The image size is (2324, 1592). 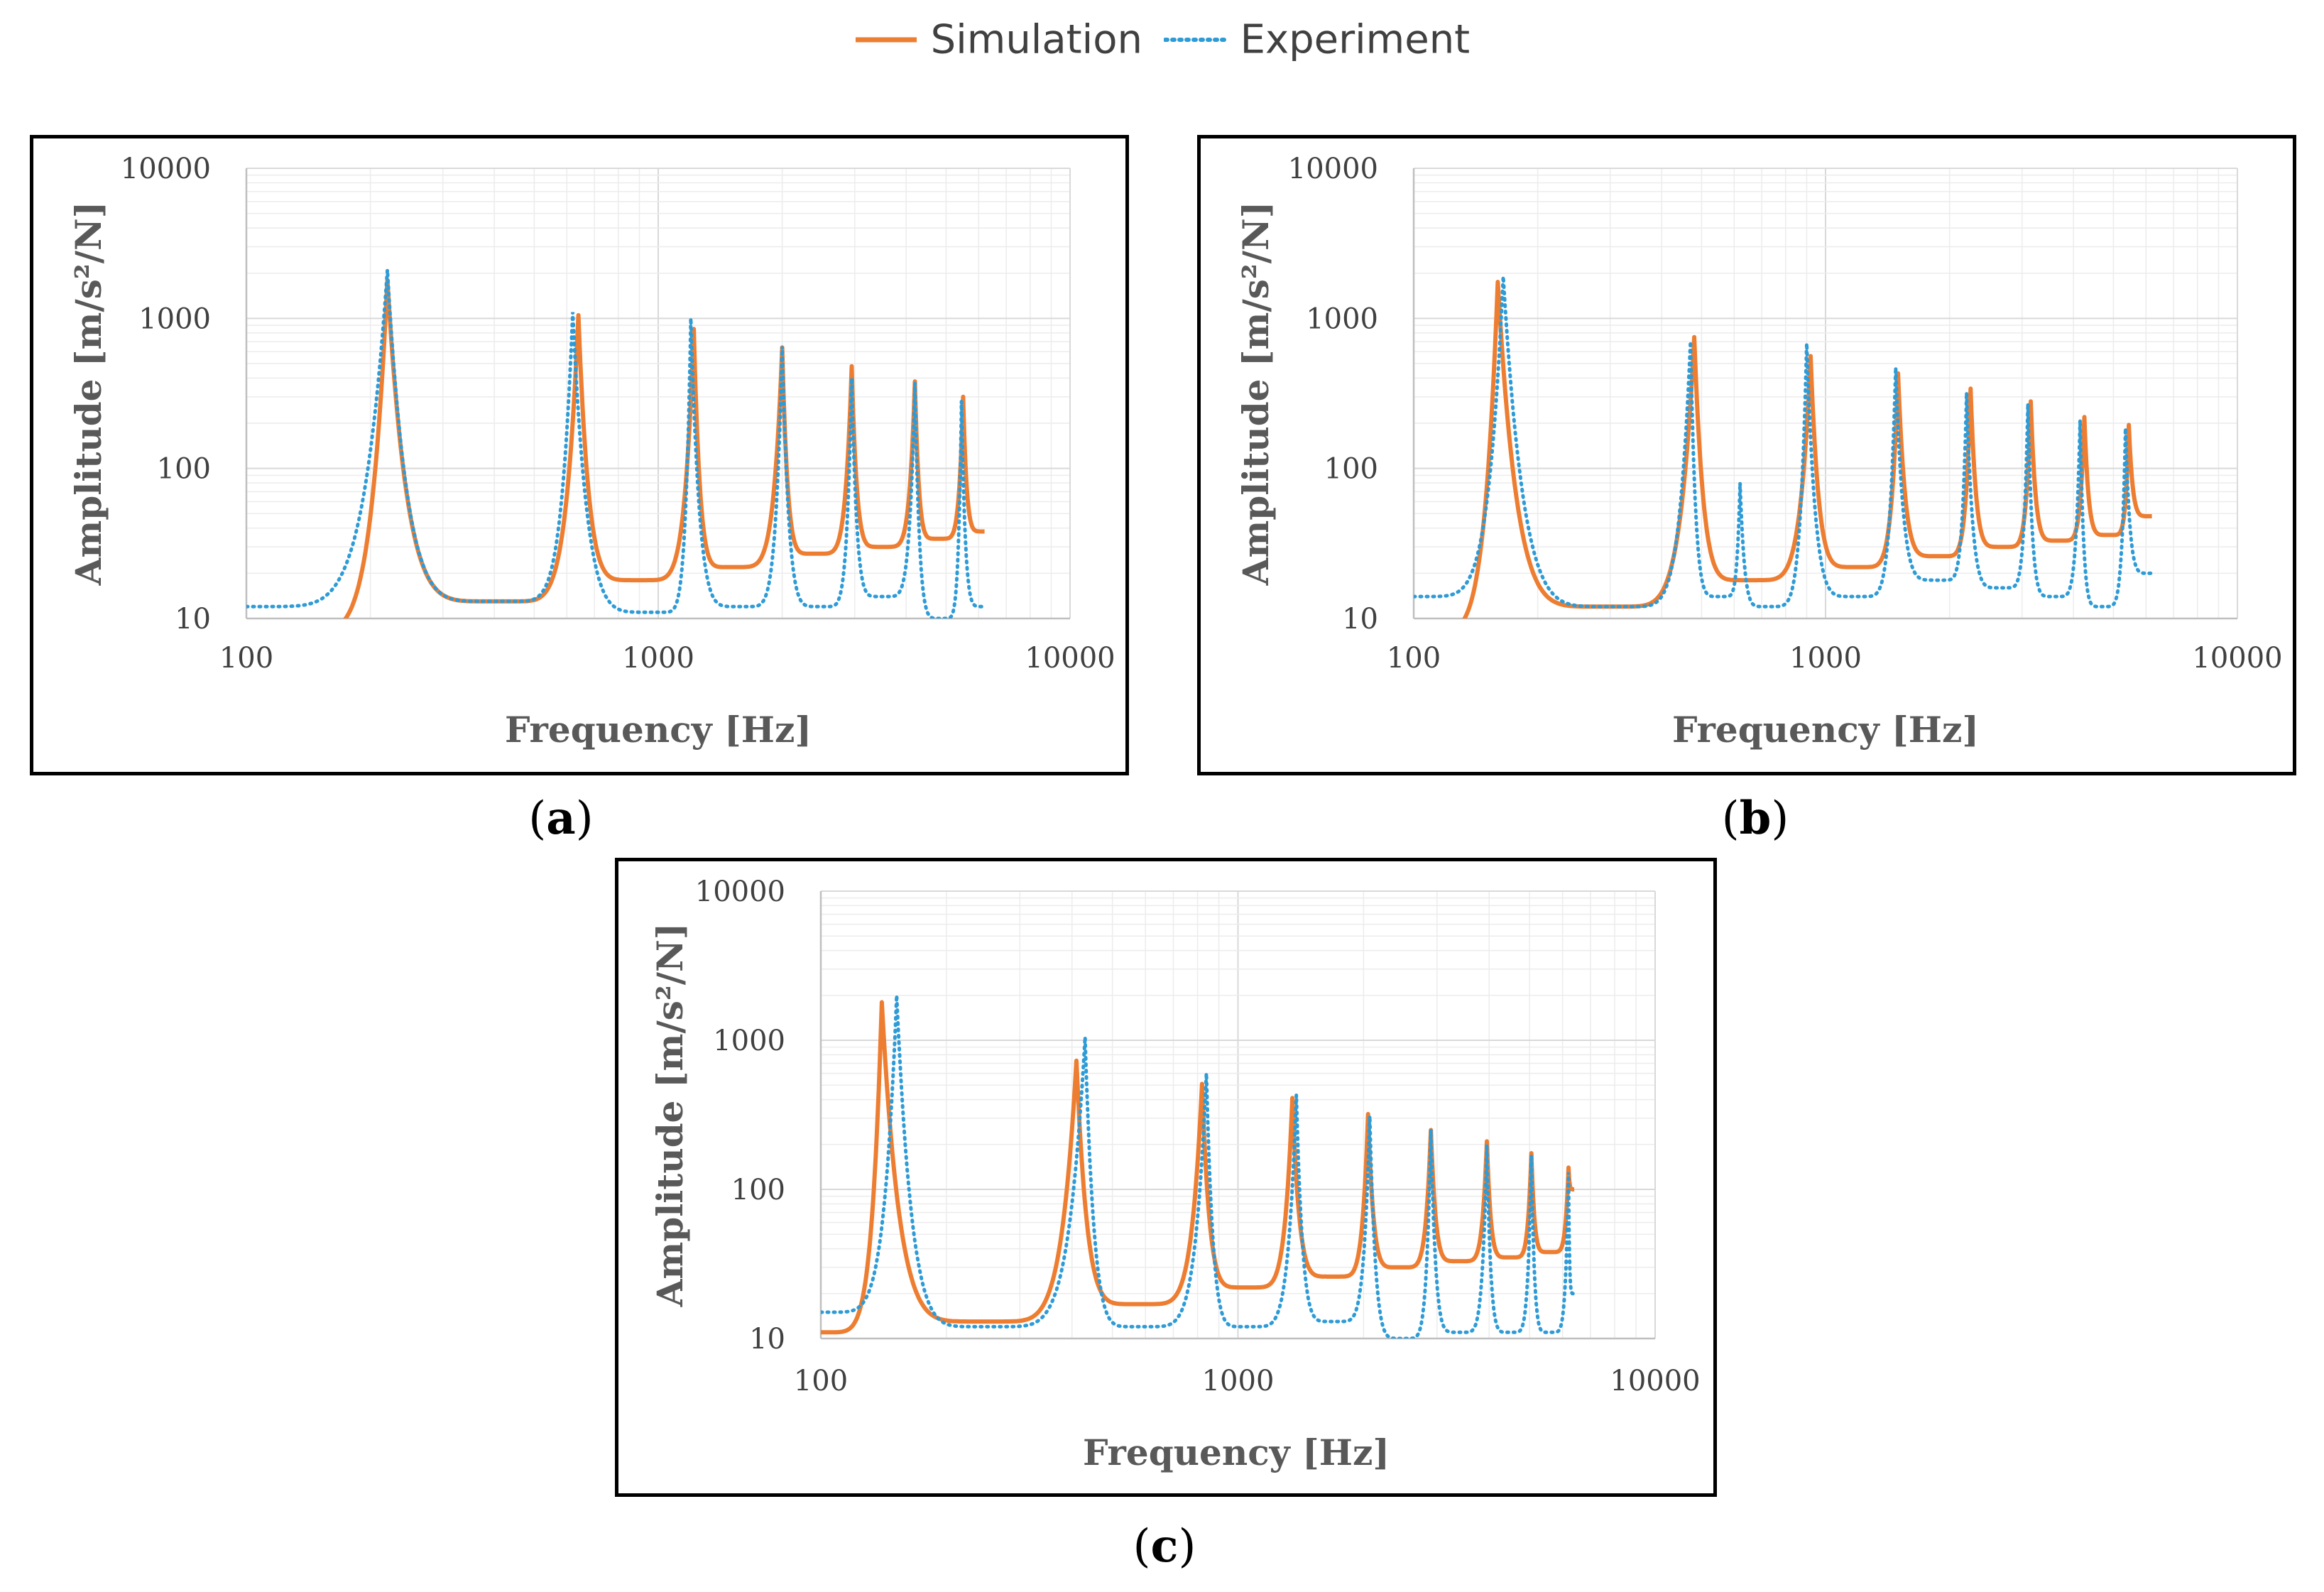 I want to click on panel-label-c: (c), so click(x=1164, y=1547).